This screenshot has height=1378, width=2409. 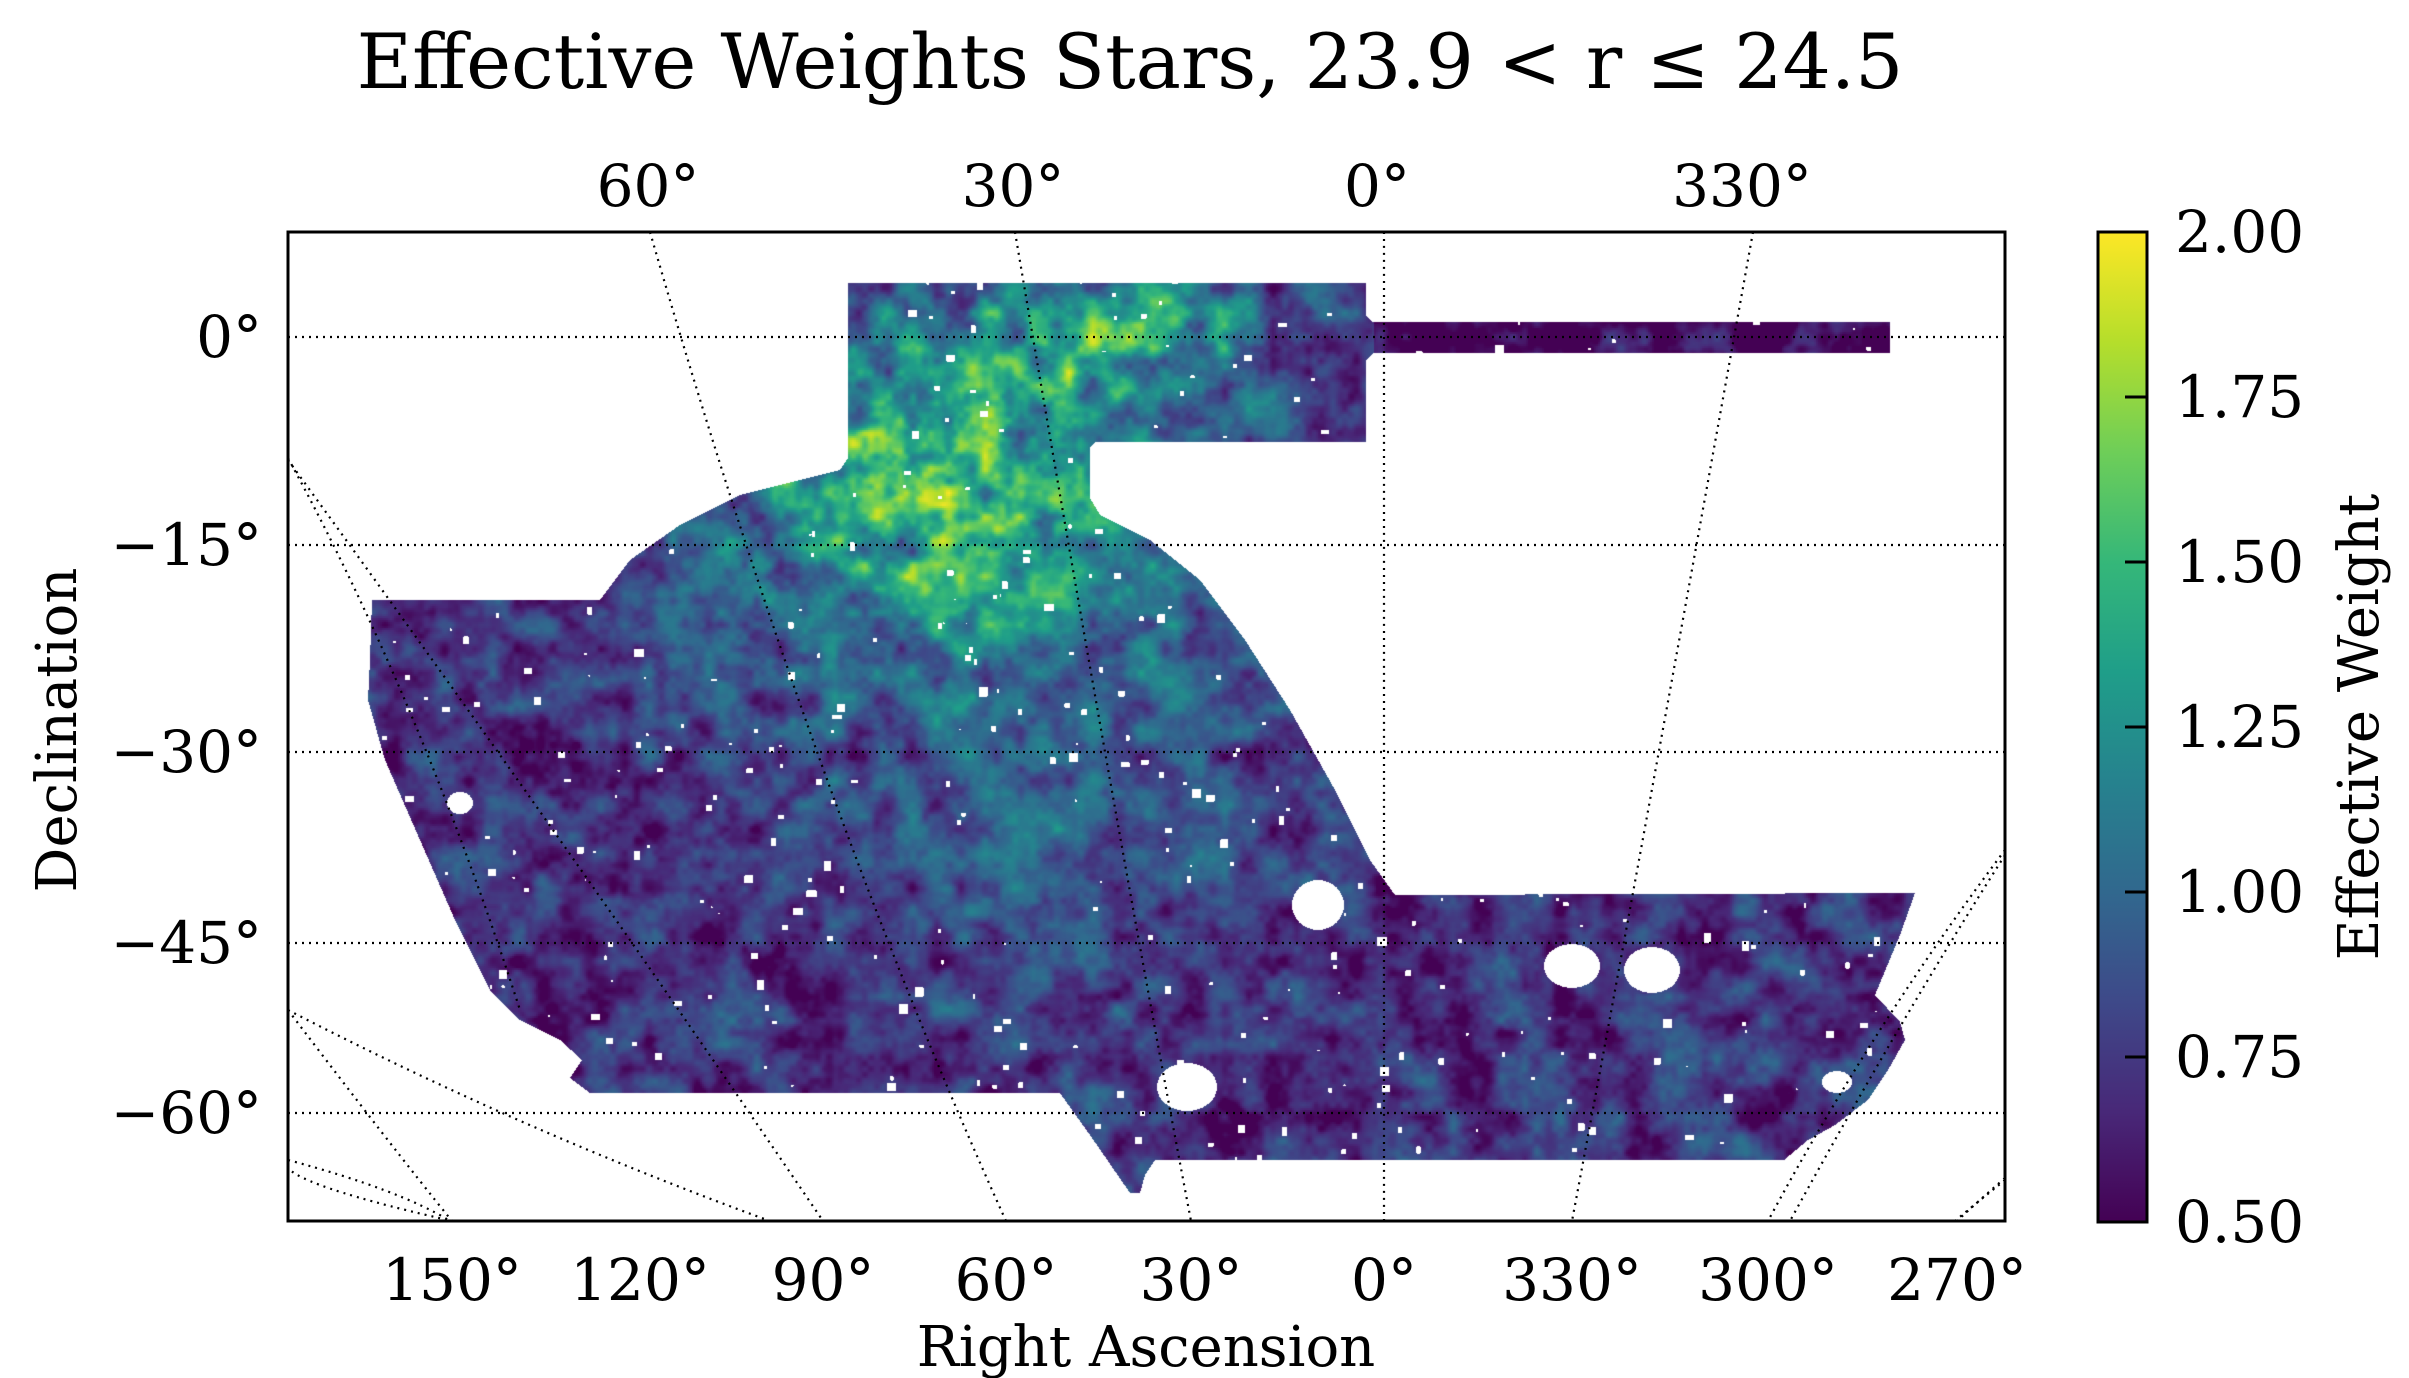 What do you see at coordinates (648, 186) in the screenshot?
I see `x-top-tick-label: 60°` at bounding box center [648, 186].